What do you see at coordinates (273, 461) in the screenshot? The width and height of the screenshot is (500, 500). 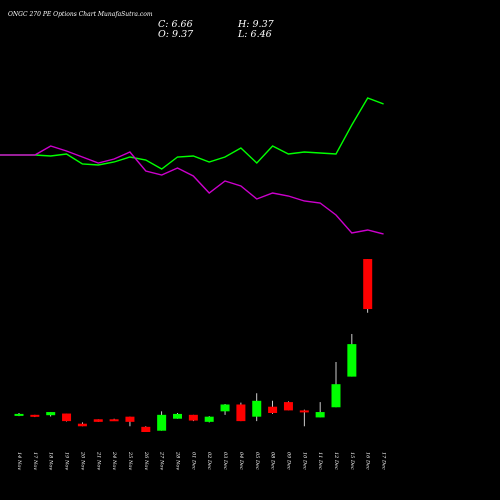 I see `x-tick-label: 08 Dec` at bounding box center [273, 461].